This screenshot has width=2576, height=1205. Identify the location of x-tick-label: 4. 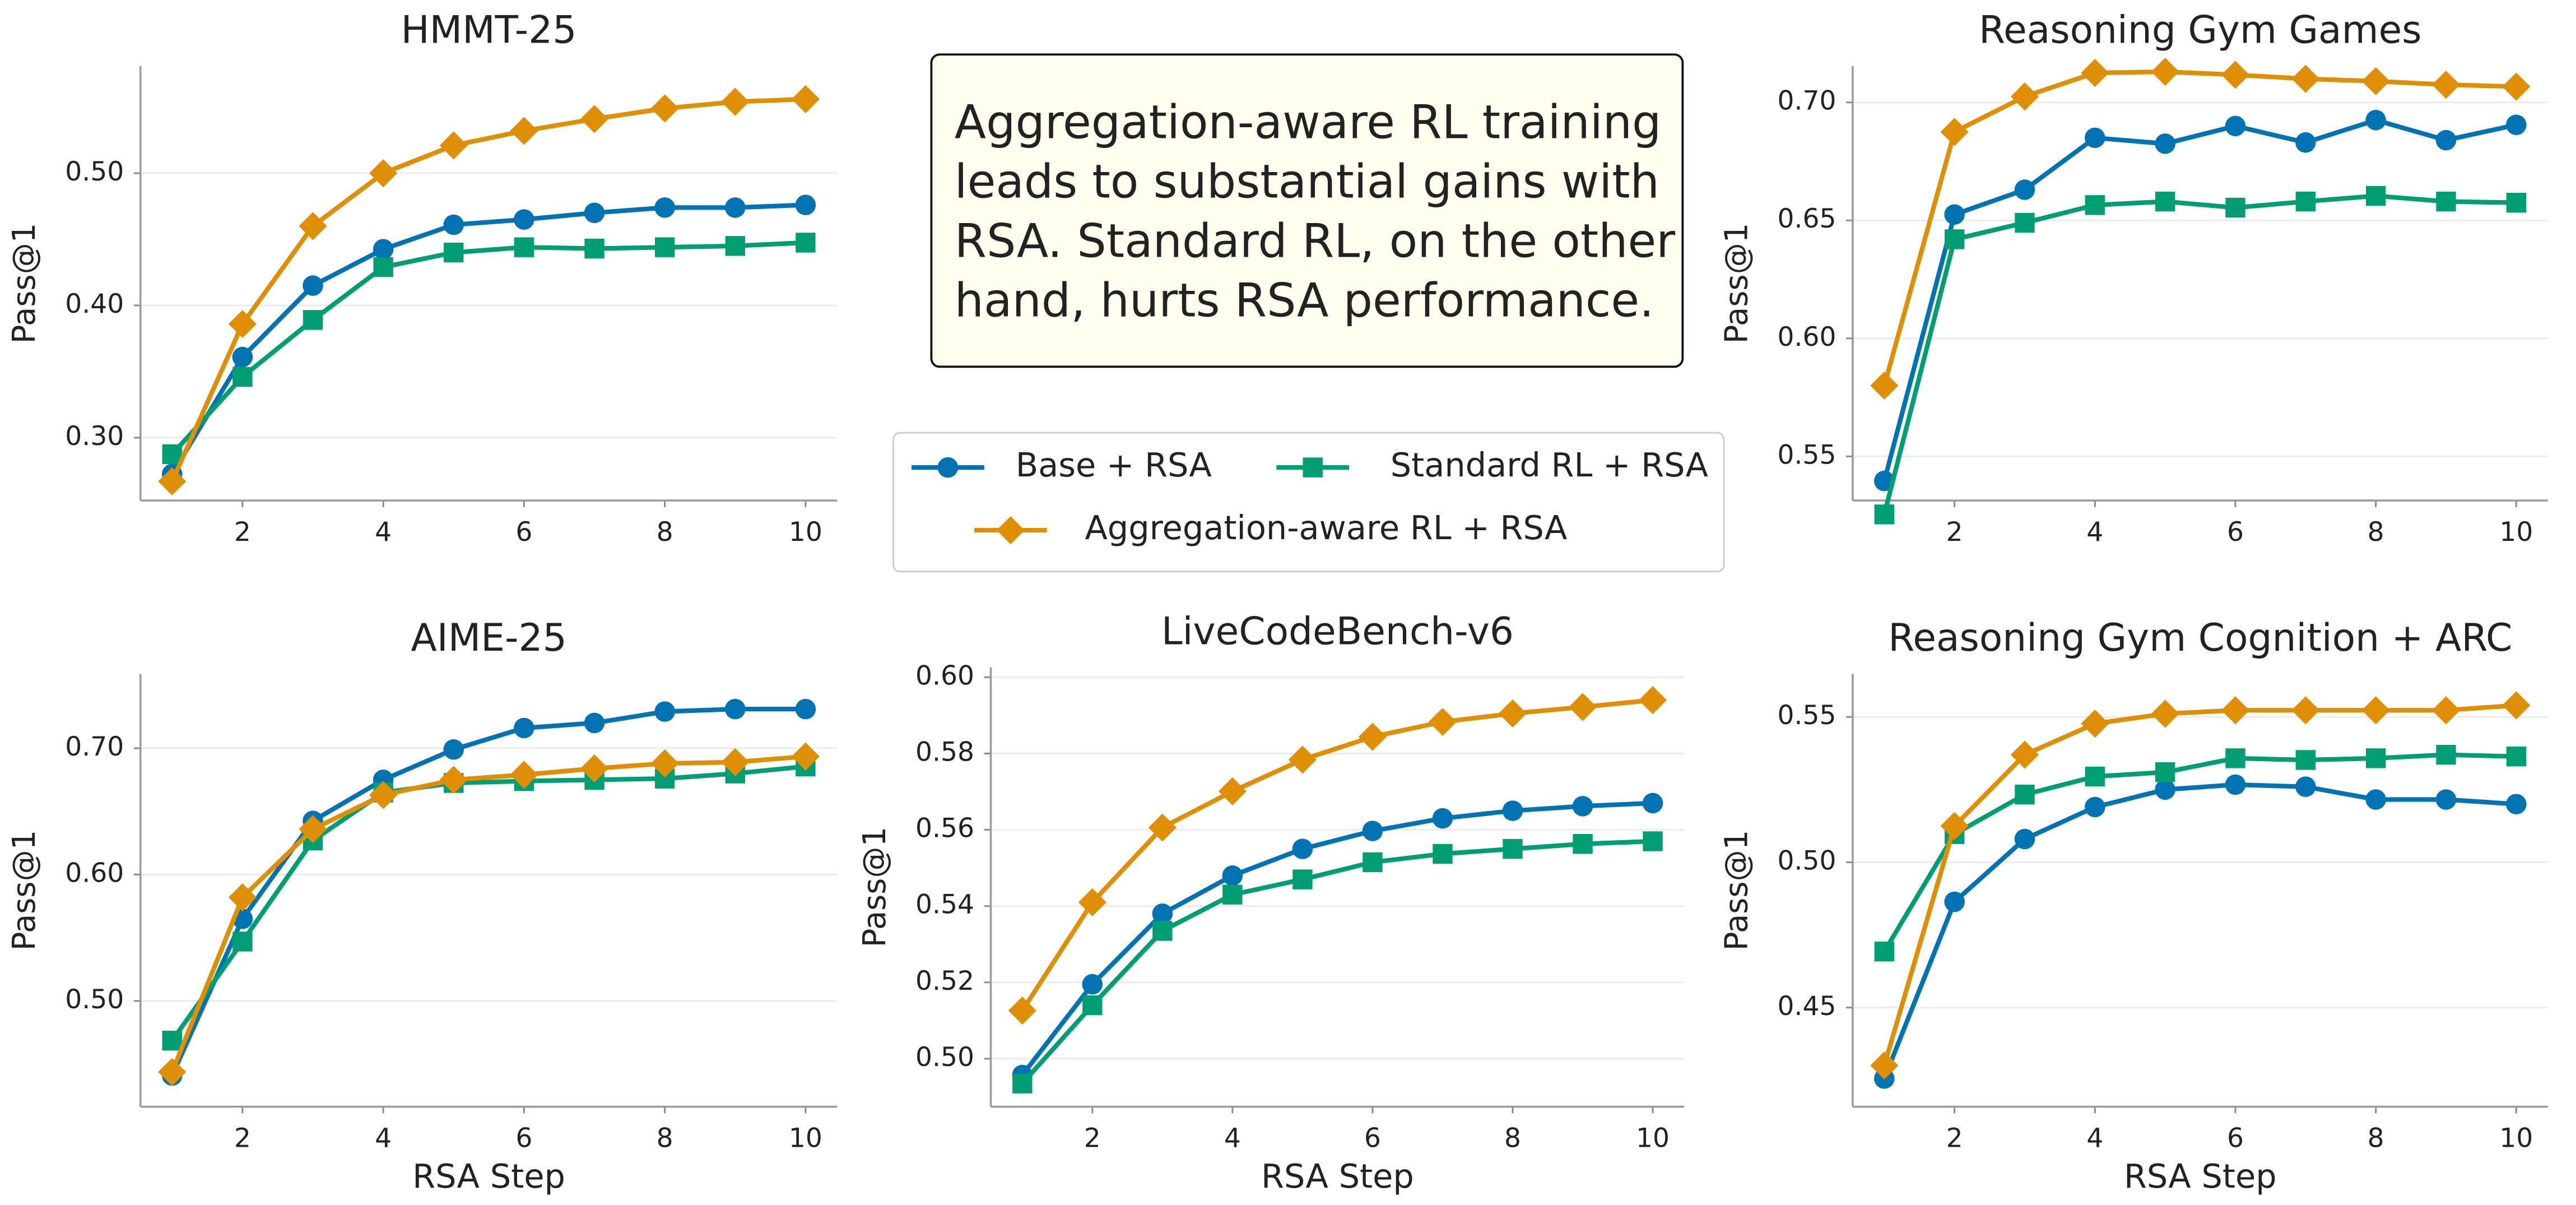
(2094, 532).